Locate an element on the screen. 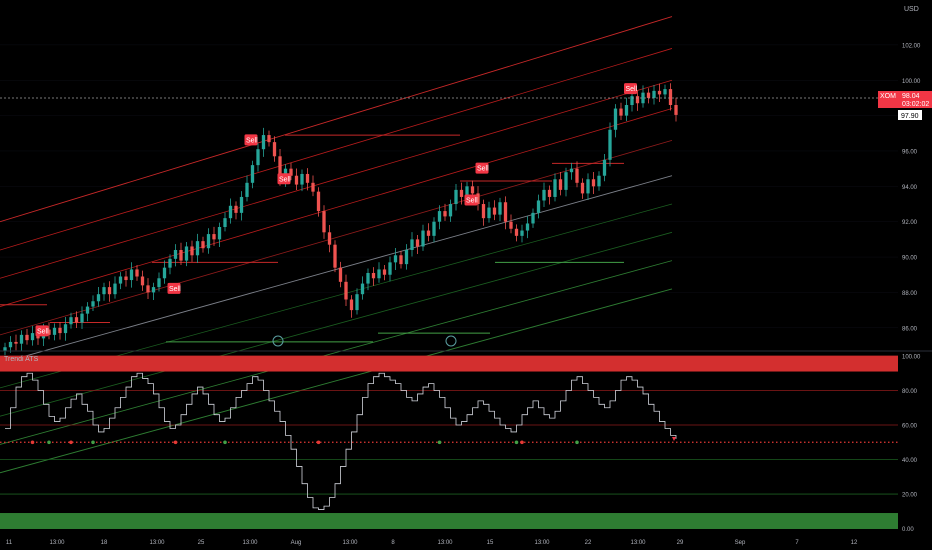  time-tick-label: 15 is located at coordinates (490, 543).